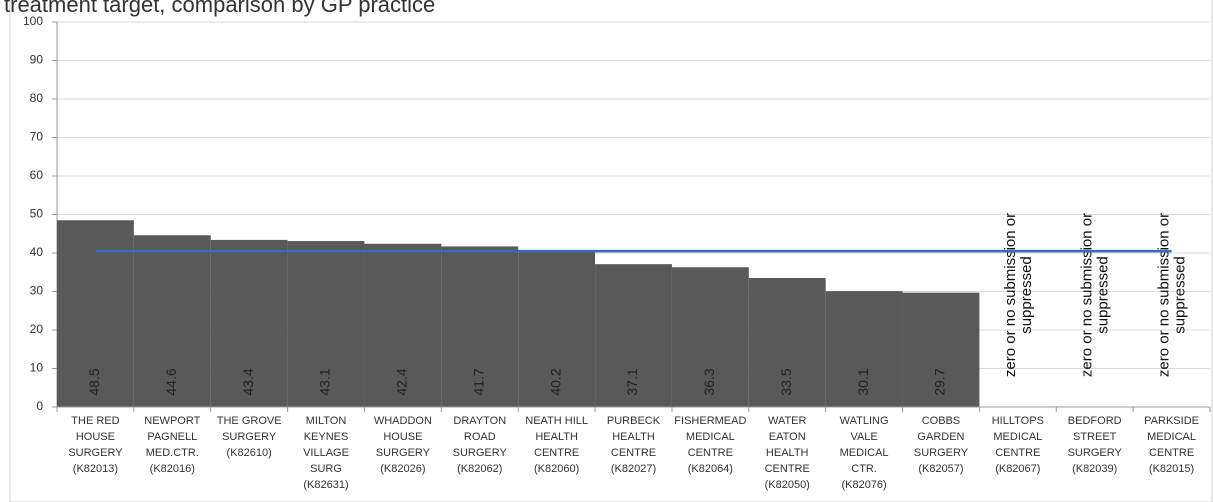 The width and height of the screenshot is (1213, 502). Describe the element at coordinates (402, 469) in the screenshot. I see `x-tick-label-line: (K82026)` at that location.